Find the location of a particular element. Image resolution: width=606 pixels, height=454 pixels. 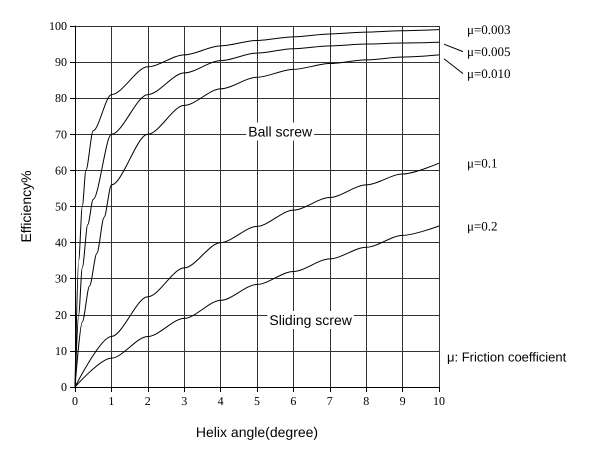

x-tick-label: 8 is located at coordinates (366, 401).